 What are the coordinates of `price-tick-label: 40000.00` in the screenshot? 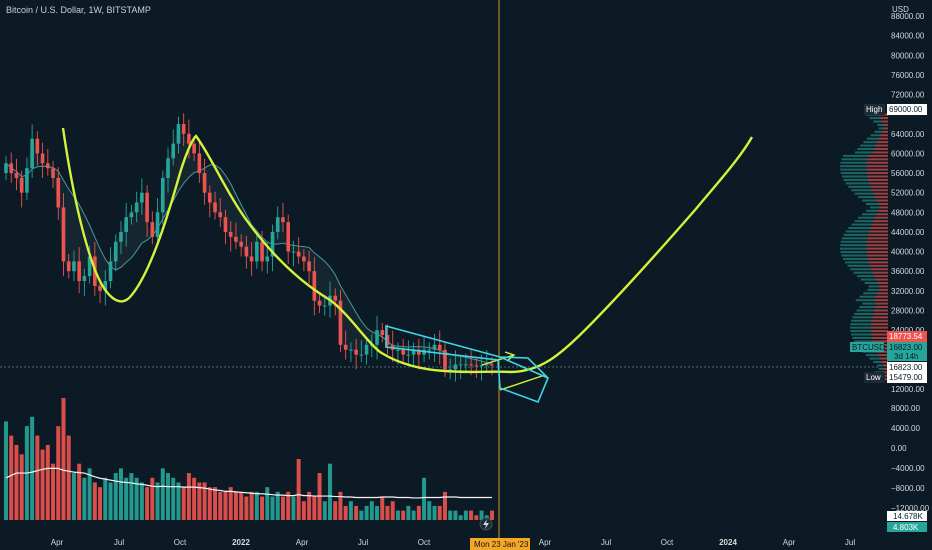 It's located at (908, 252).